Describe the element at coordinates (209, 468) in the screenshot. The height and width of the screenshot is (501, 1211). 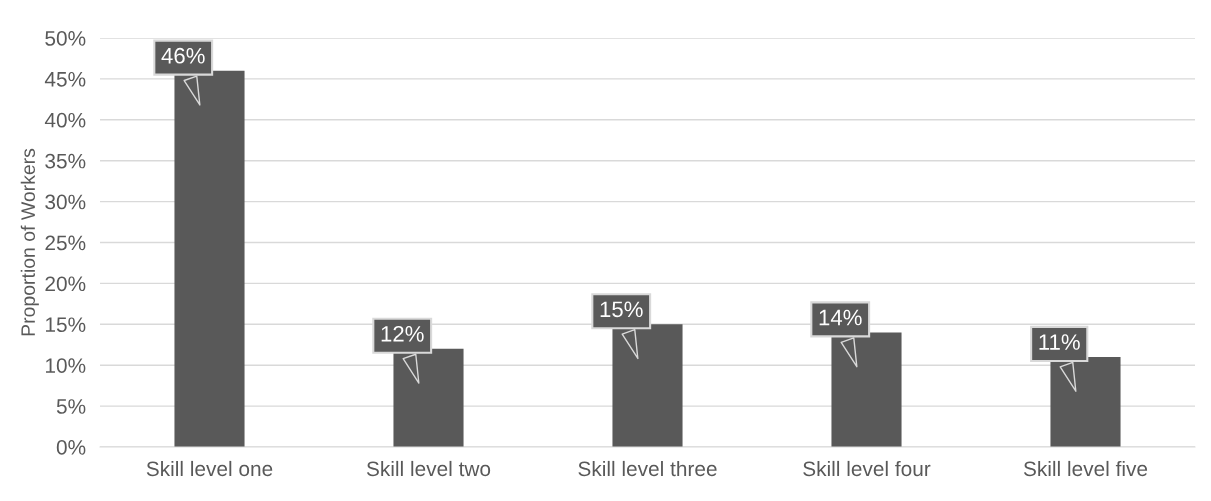
I see `x-tick-label: Skill level one` at that location.